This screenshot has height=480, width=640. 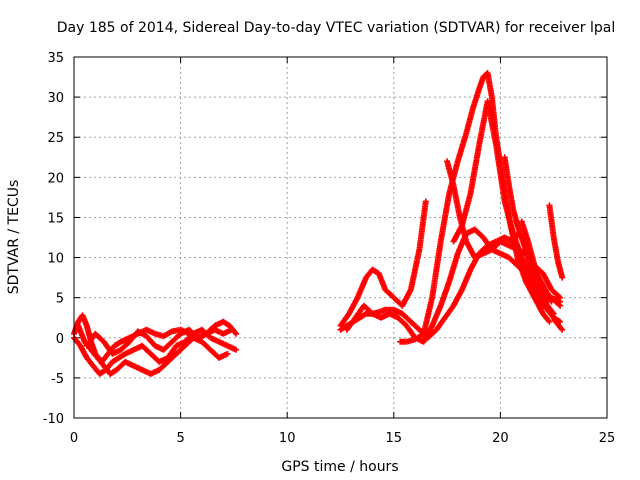 I want to click on y-tick-label: 10, so click(x=55, y=259).